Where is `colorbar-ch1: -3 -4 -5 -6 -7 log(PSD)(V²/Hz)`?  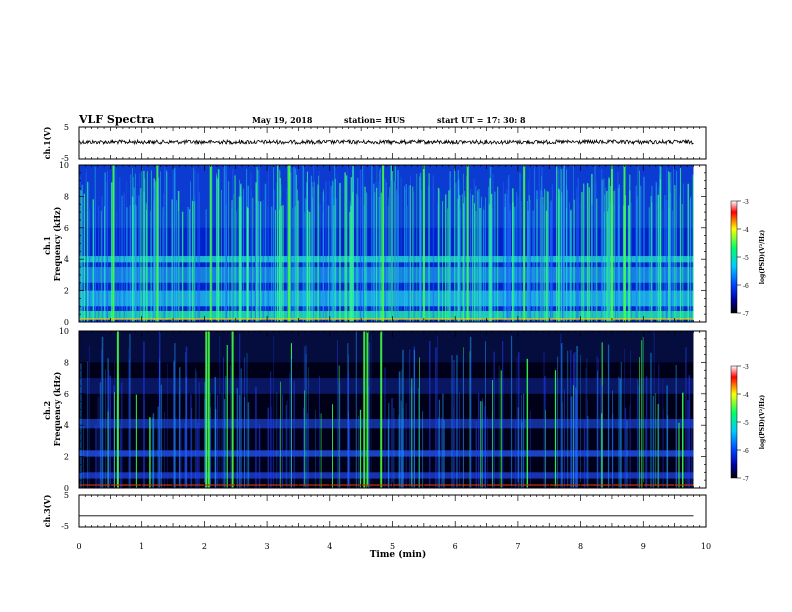 colorbar-ch1: -3 -4 -5 -6 -7 log(PSD)(V²/Hz) is located at coordinates (748, 258).